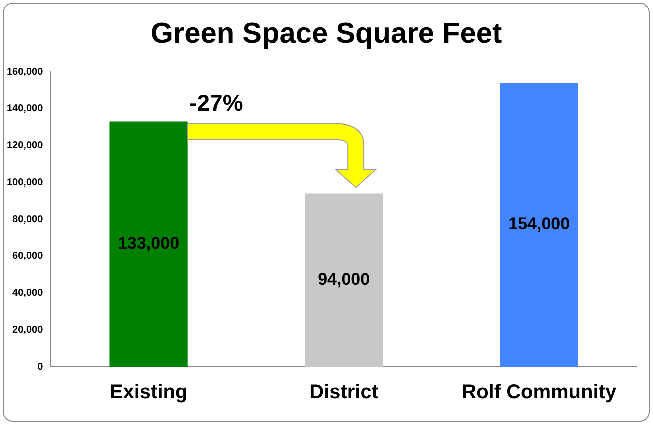  Describe the element at coordinates (327, 34) in the screenshot. I see `chart-title: Green Space Square Feet` at that location.